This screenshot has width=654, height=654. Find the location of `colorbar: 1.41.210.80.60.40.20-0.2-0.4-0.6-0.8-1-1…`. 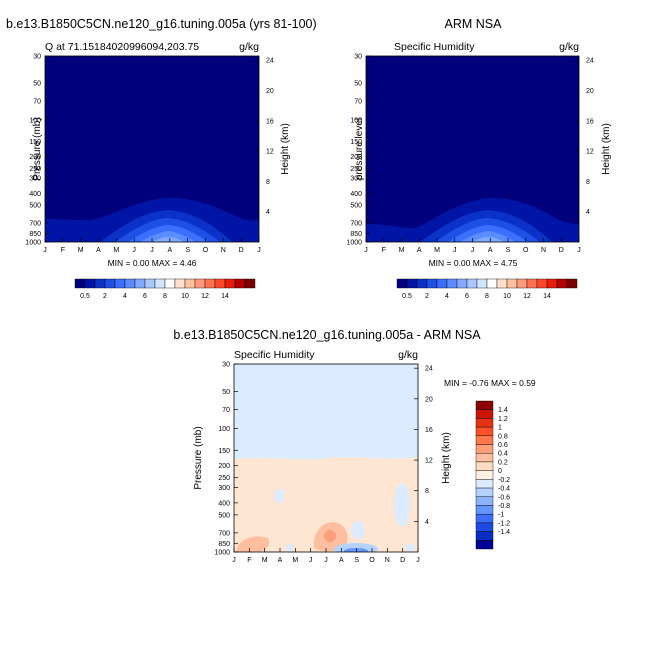

colorbar: 1.41.210.80.60.40.20-0.2-0.4-0.6-0.8-1-1… is located at coordinates (492, 475).